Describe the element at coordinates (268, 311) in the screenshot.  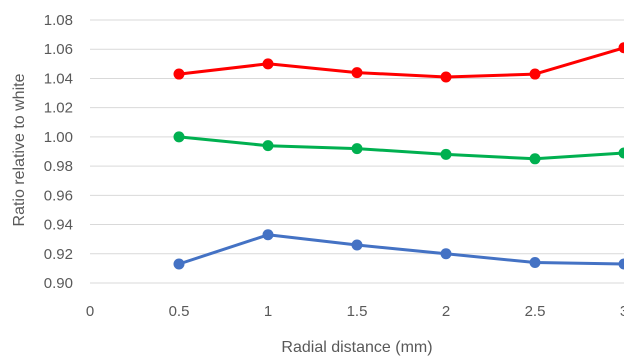
I see `x-tick-label: 1` at that location.